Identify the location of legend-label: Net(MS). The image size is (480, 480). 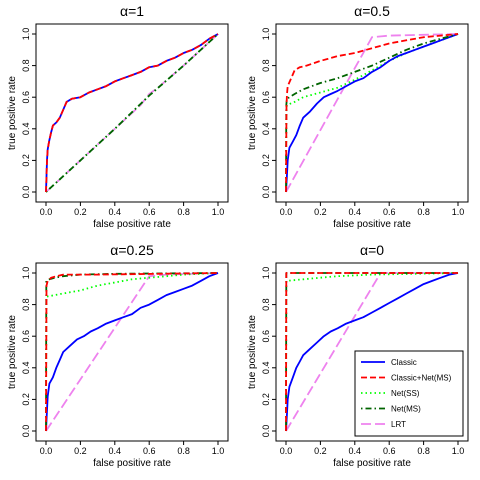
(406, 409).